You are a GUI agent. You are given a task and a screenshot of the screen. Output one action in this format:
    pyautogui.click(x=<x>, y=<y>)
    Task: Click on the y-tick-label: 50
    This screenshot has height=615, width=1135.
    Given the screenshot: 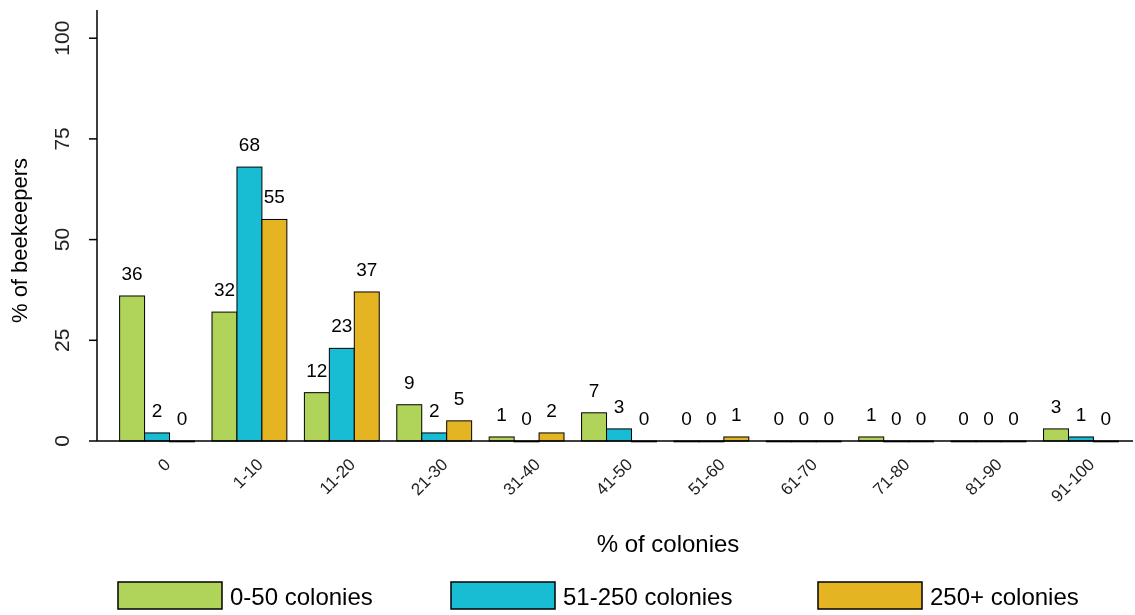 What is the action you would take?
    pyautogui.click(x=61, y=239)
    